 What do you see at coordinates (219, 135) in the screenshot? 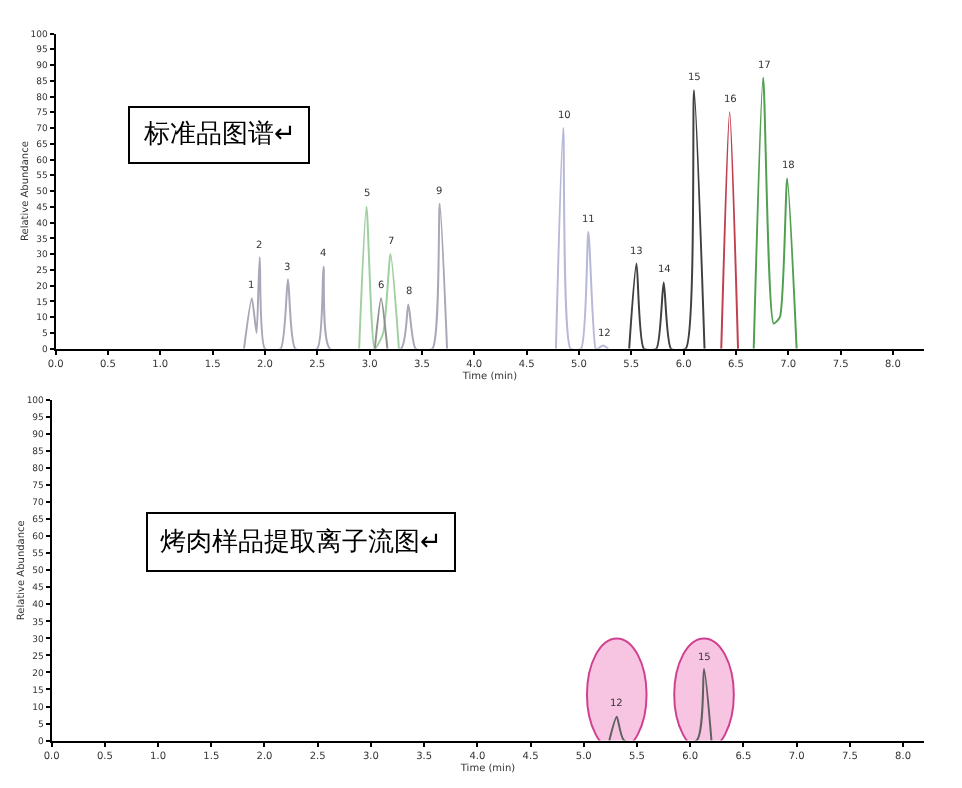
I see `annotation: 标准品图谱↵` at bounding box center [219, 135].